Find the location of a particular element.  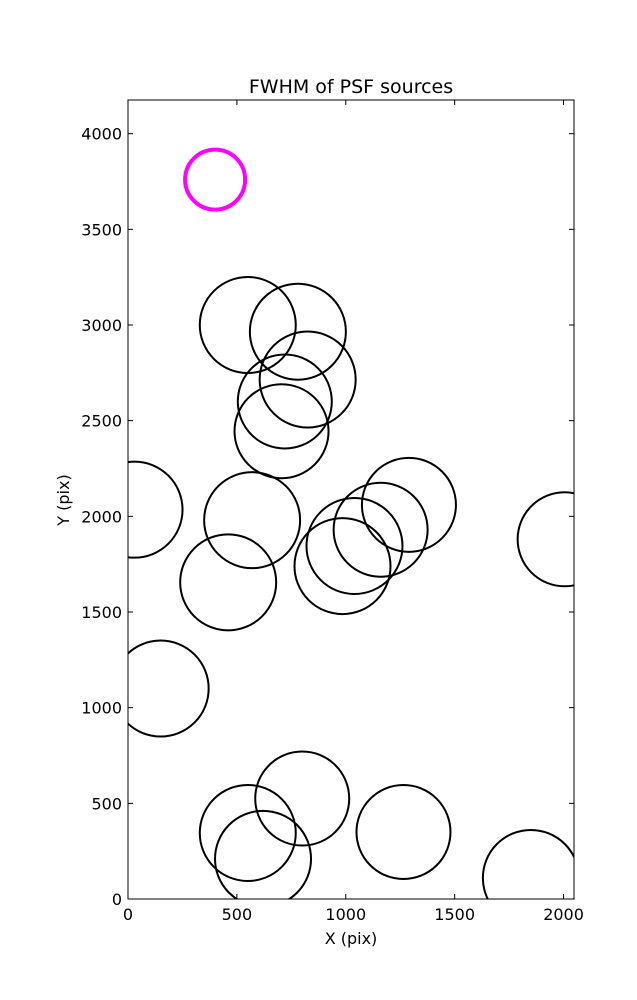

x-axis-label: X (pix) is located at coordinates (351, 938).